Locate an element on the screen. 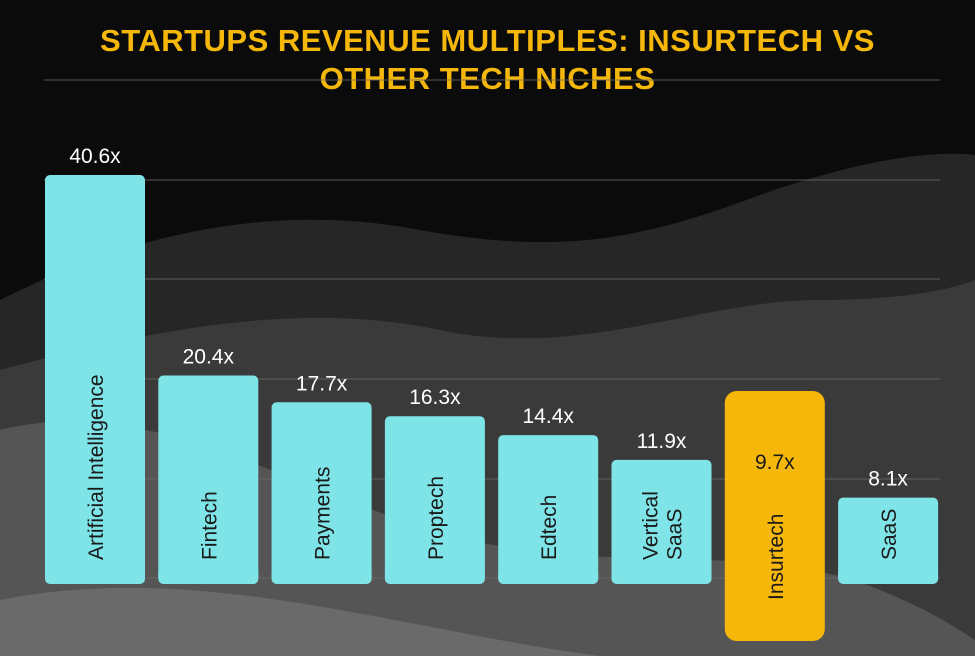  value-label: 40.6x is located at coordinates (95, 156).